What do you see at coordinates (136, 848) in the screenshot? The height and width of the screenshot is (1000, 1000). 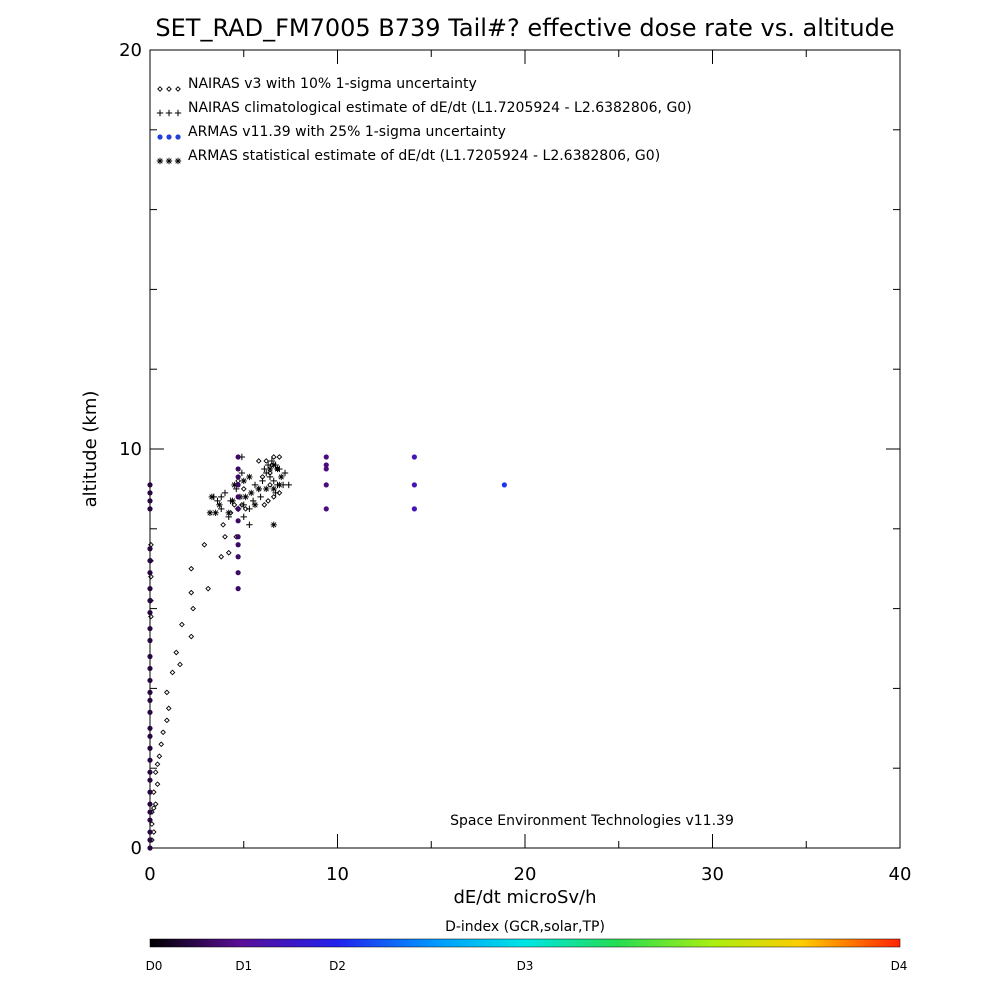 I see `y-tick-label: 0` at bounding box center [136, 848].